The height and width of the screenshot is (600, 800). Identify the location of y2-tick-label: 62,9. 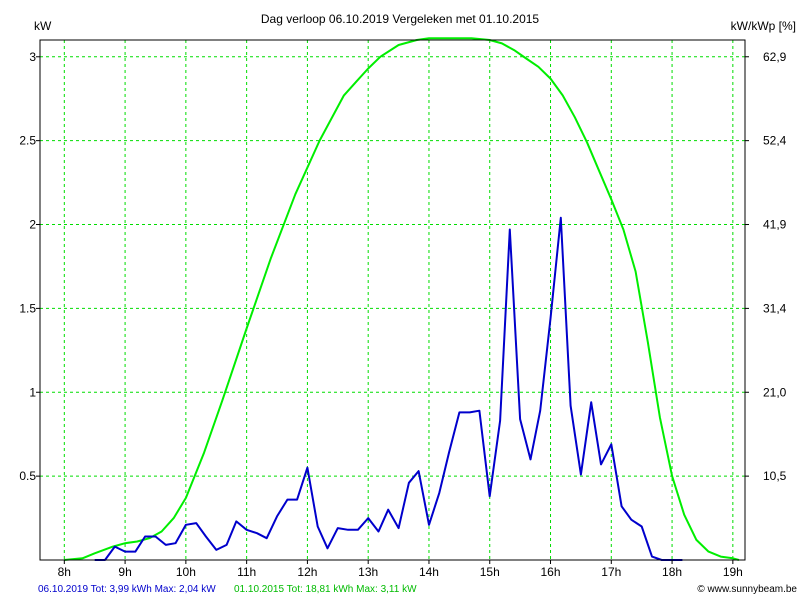
(775, 57).